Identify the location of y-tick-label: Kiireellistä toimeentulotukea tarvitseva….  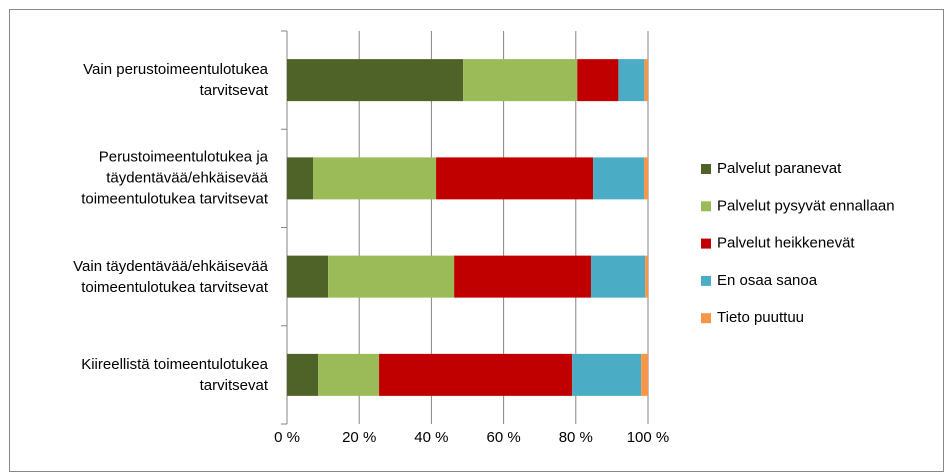
(174, 374).